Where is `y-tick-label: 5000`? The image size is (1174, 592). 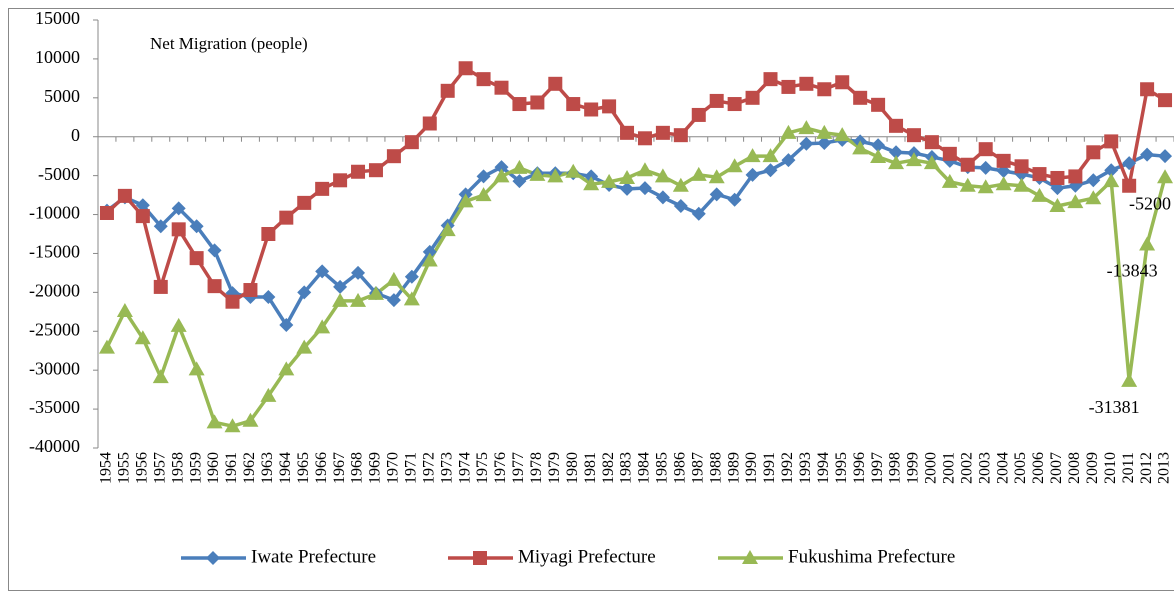
y-tick-label: 5000 is located at coordinates (62, 96).